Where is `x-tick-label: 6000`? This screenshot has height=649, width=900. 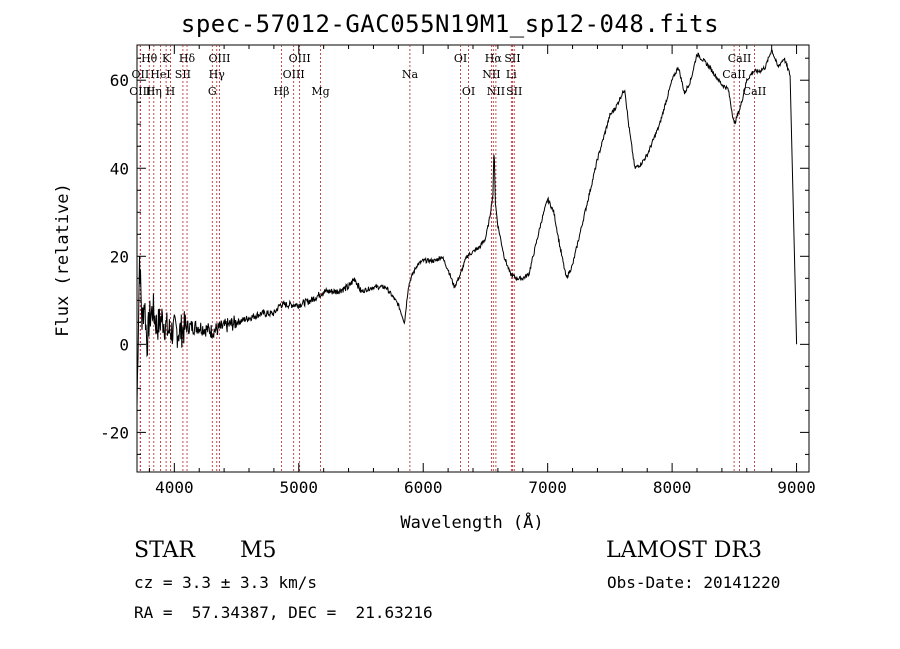
x-tick-label: 6000 is located at coordinates (423, 487).